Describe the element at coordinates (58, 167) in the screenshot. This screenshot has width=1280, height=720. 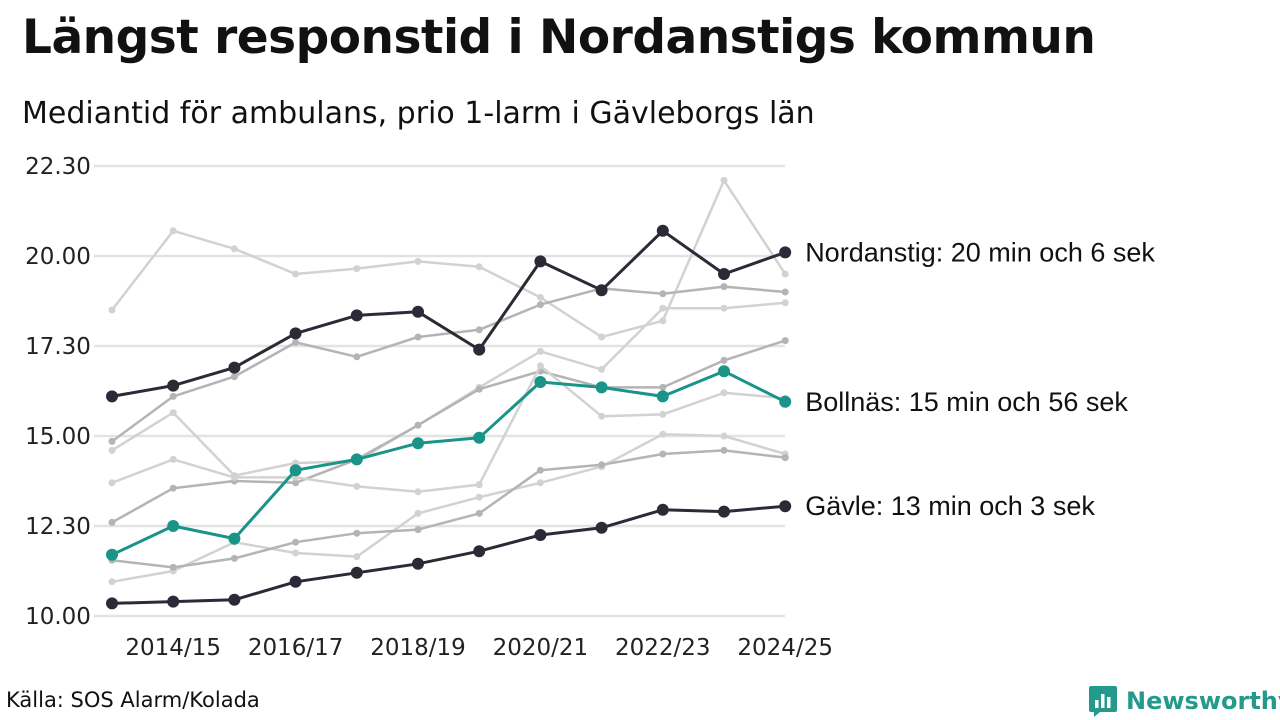
I see `y-tick-label: 22.30` at that location.